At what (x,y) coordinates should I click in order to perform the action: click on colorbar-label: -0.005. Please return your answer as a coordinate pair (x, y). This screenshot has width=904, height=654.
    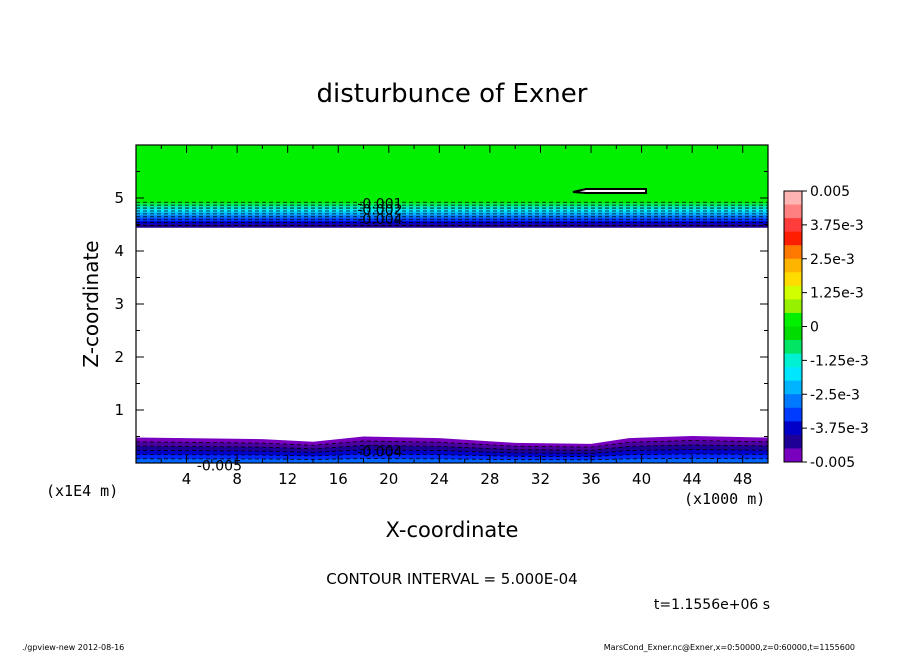
    Looking at the image, I should click on (832, 463).